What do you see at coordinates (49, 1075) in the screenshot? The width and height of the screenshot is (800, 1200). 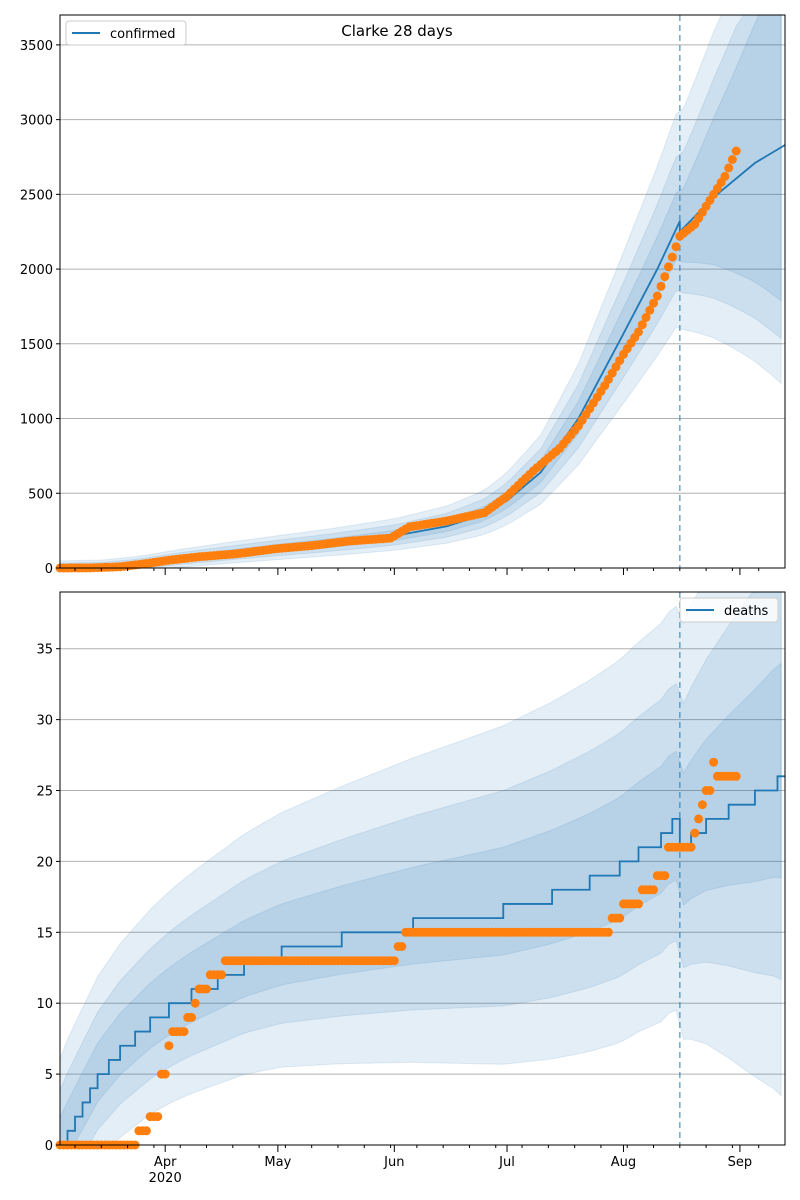 I see `y-tick-label: 5` at bounding box center [49, 1075].